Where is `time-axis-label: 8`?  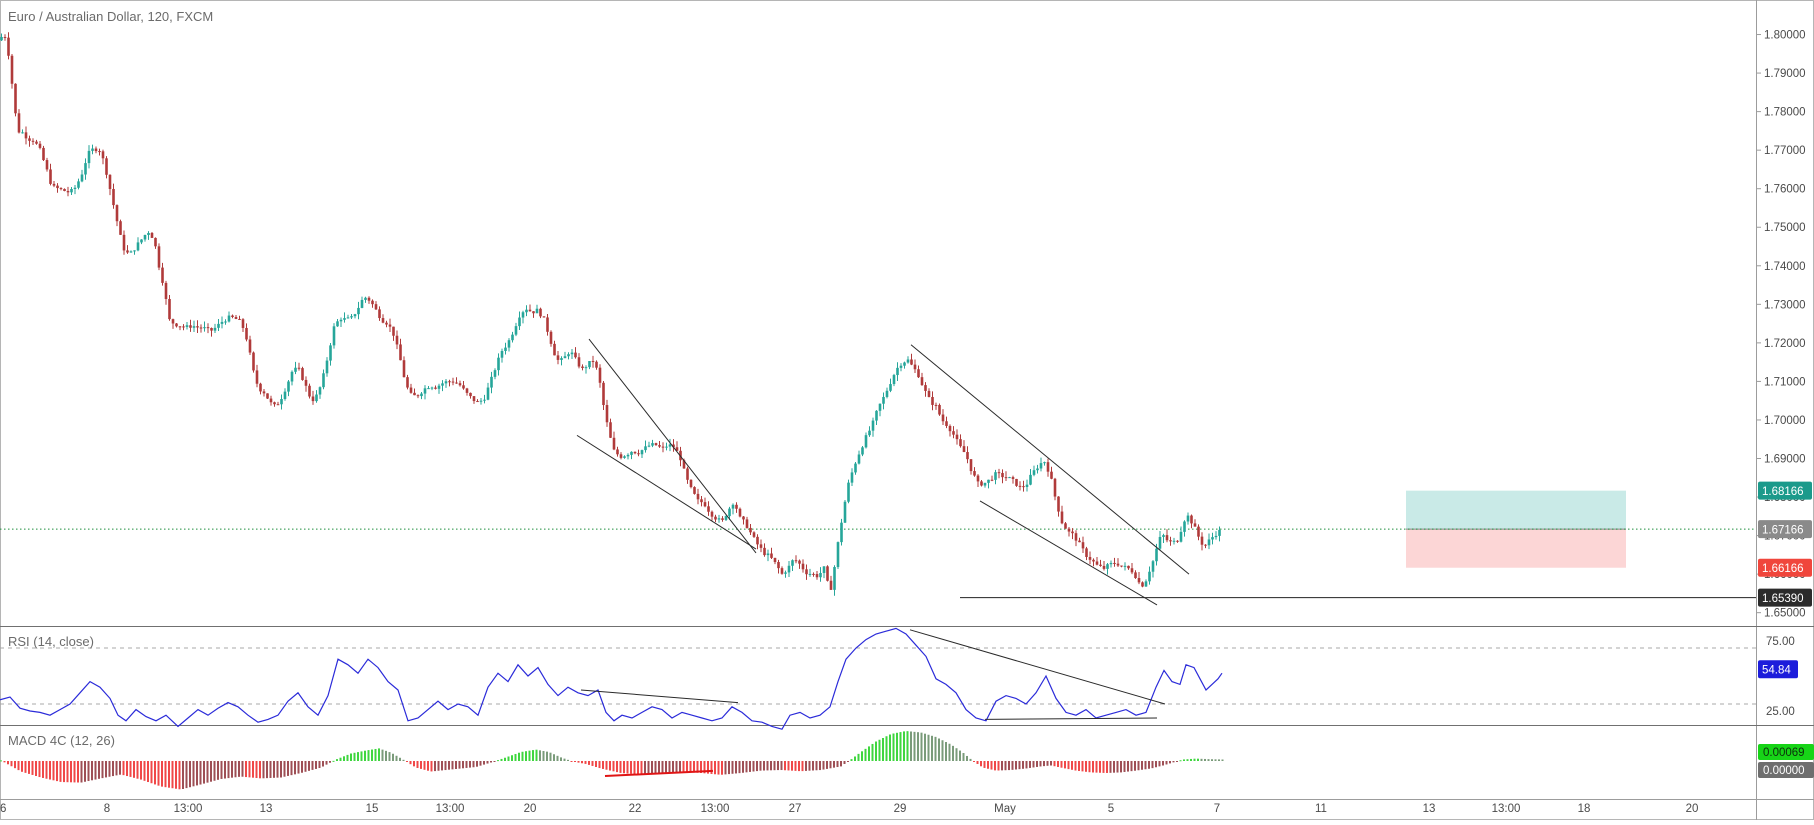 time-axis-label: 8 is located at coordinates (107, 809).